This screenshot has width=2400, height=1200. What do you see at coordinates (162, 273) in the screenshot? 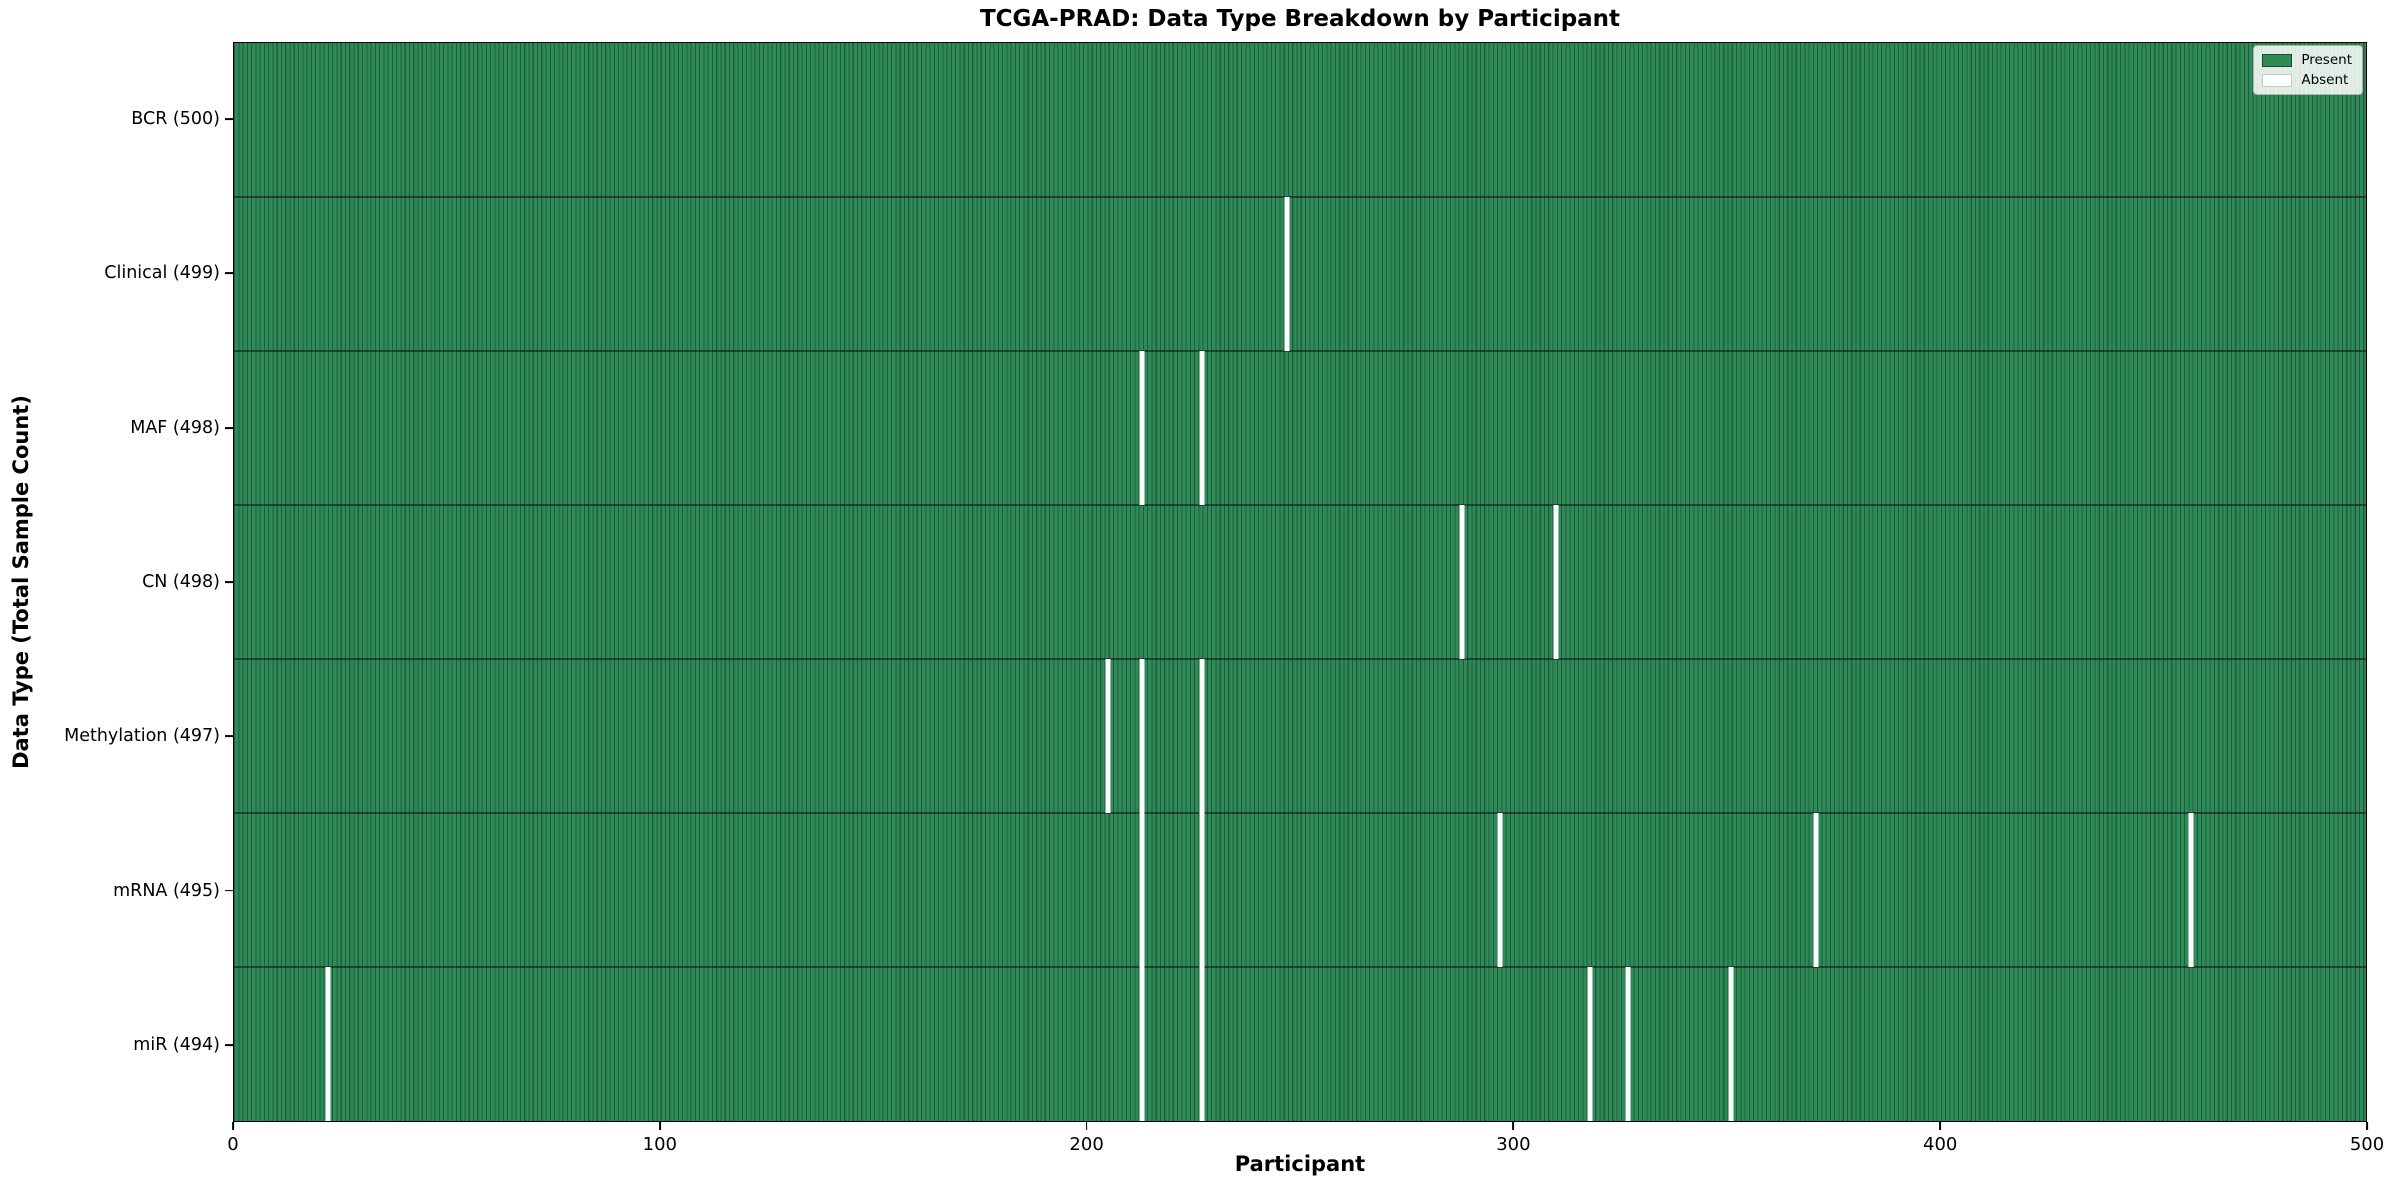
I see `y-tick-label: Clinical (499)` at bounding box center [162, 273].